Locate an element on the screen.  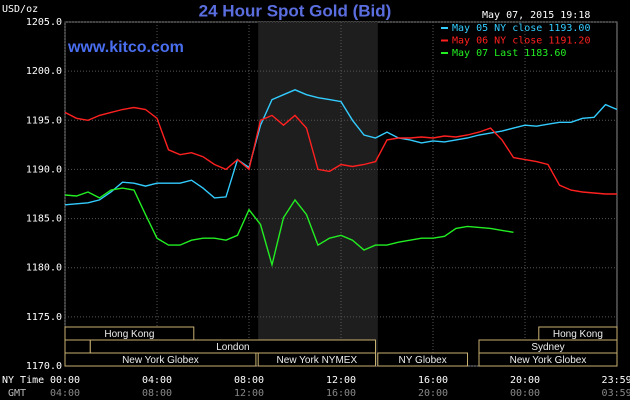
legend-label: May 05 NY close 1193.00 is located at coordinates (521, 28).